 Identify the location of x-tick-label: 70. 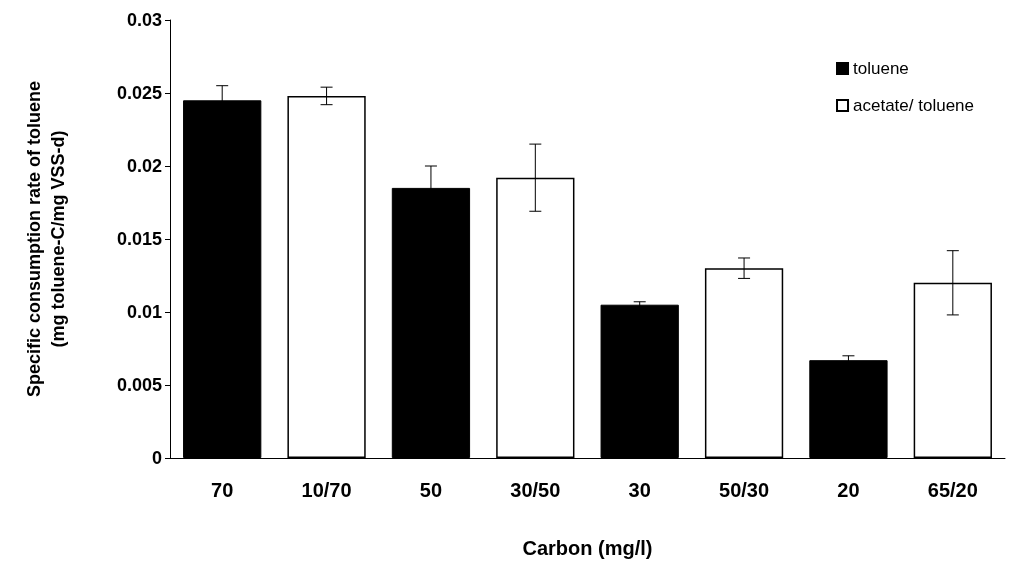
(222, 490).